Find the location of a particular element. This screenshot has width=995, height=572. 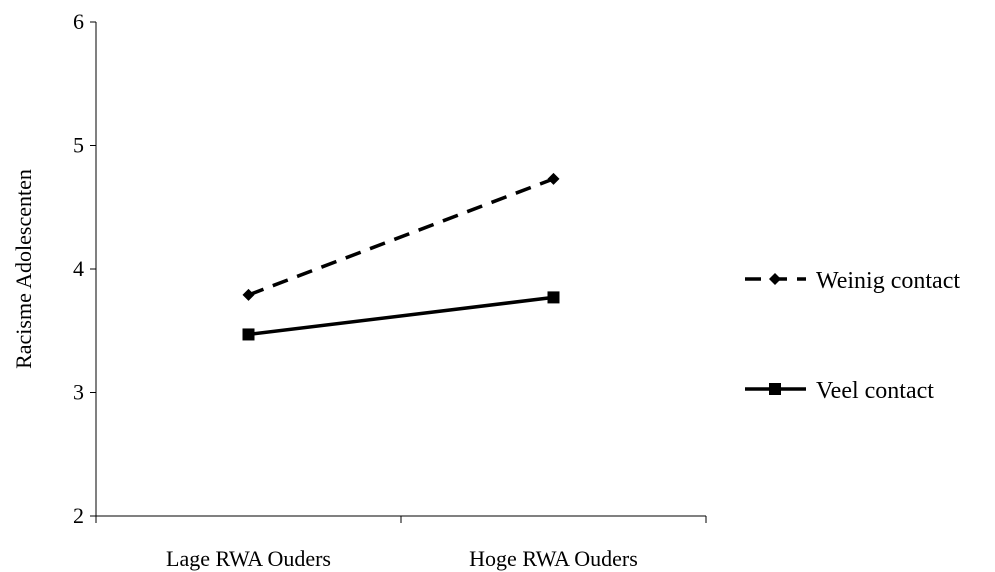

legend-label: Weinig contact is located at coordinates (888, 281).